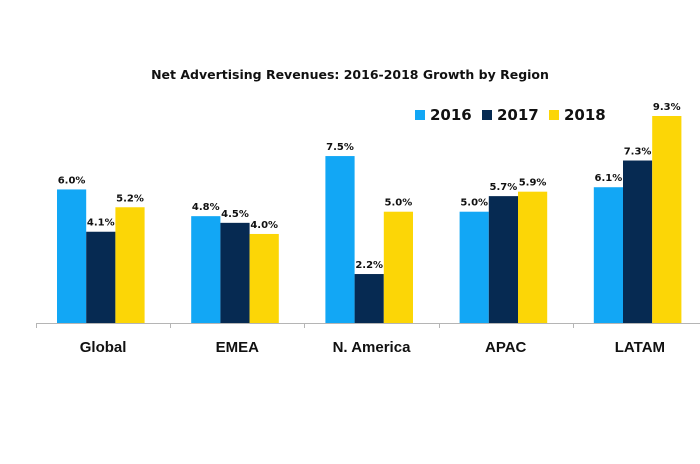 The height and width of the screenshot is (464, 700). What do you see at coordinates (585, 115) in the screenshot?
I see `legend-label-2018: 2018` at bounding box center [585, 115].